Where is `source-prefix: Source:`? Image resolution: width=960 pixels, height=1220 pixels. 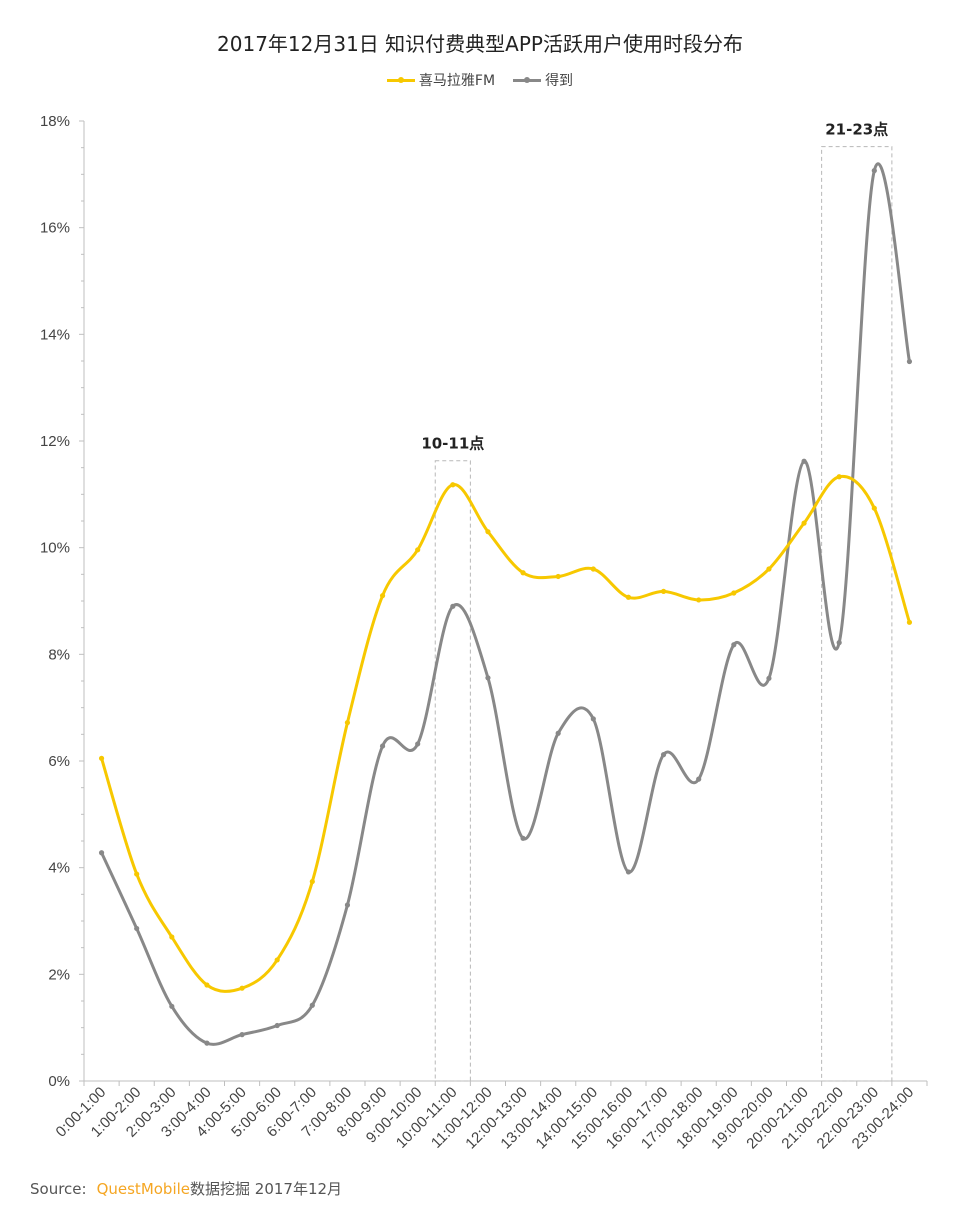
source-prefix: Source: is located at coordinates (58, 1189).